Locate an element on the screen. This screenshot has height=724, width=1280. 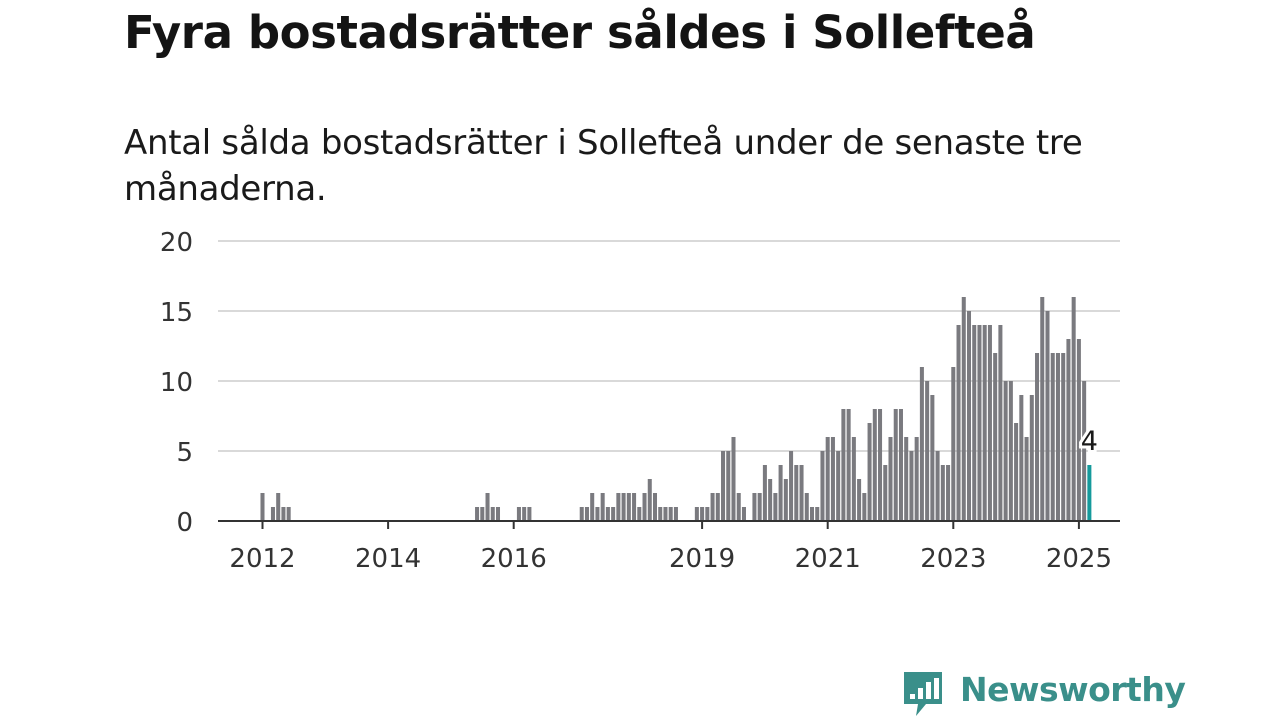
x-tick-label: 2021 is located at coordinates (828, 559).